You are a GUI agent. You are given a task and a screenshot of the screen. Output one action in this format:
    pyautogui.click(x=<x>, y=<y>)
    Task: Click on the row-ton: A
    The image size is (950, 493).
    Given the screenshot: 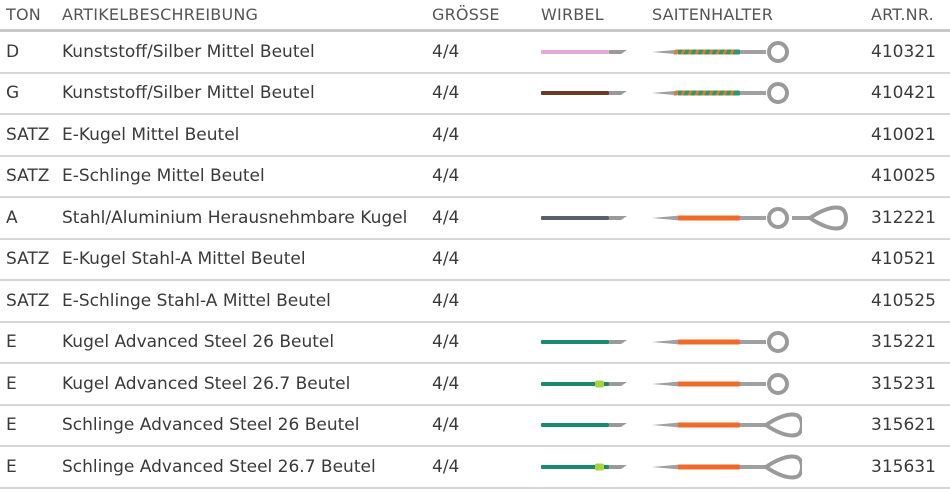 What is the action you would take?
    pyautogui.click(x=12, y=217)
    